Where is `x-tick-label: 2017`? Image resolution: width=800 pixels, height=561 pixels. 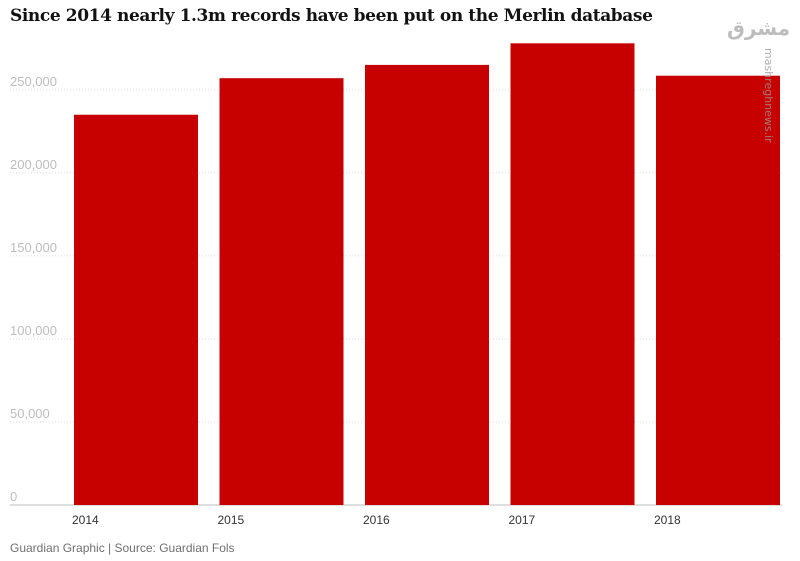 x-tick-label: 2017 is located at coordinates (522, 520).